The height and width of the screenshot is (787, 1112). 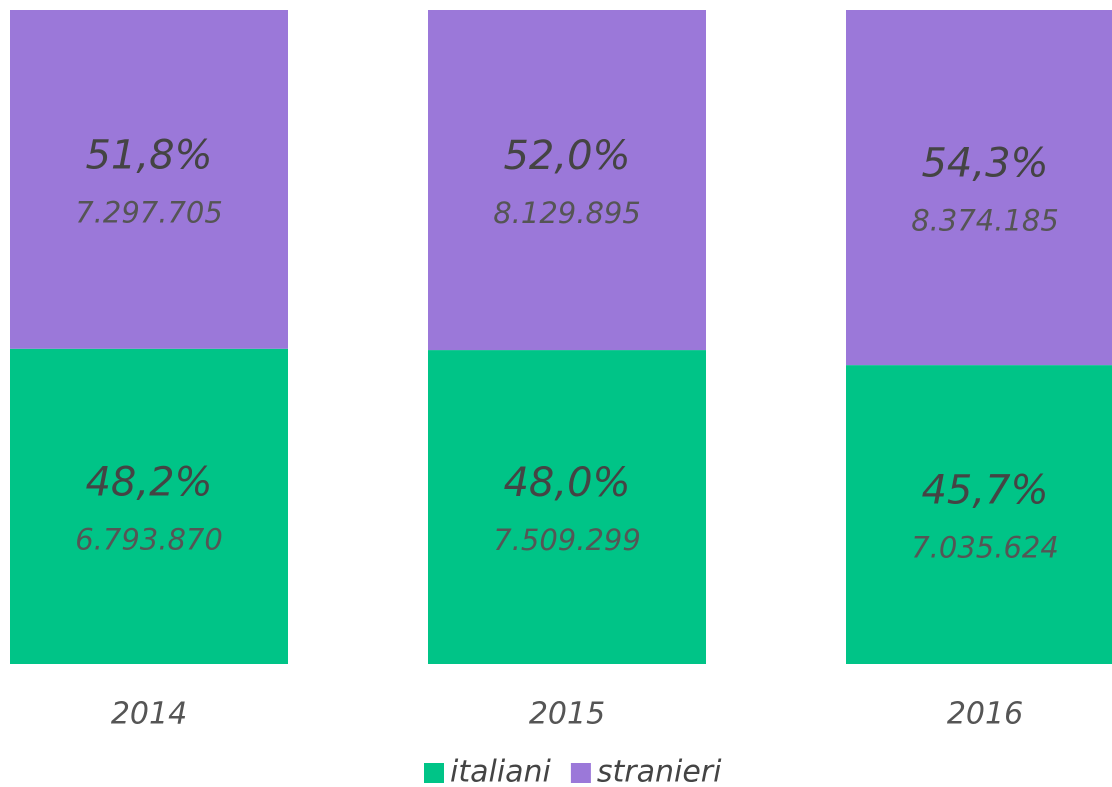 I want to click on count-label: 6.793.870, so click(x=149, y=539).